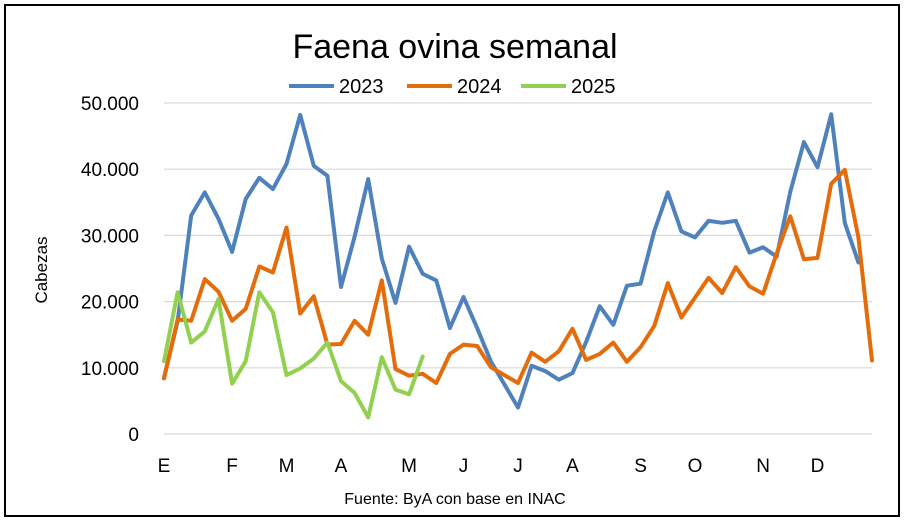  Describe the element at coordinates (133, 435) in the screenshot. I see `y-tick-label: 0` at that location.